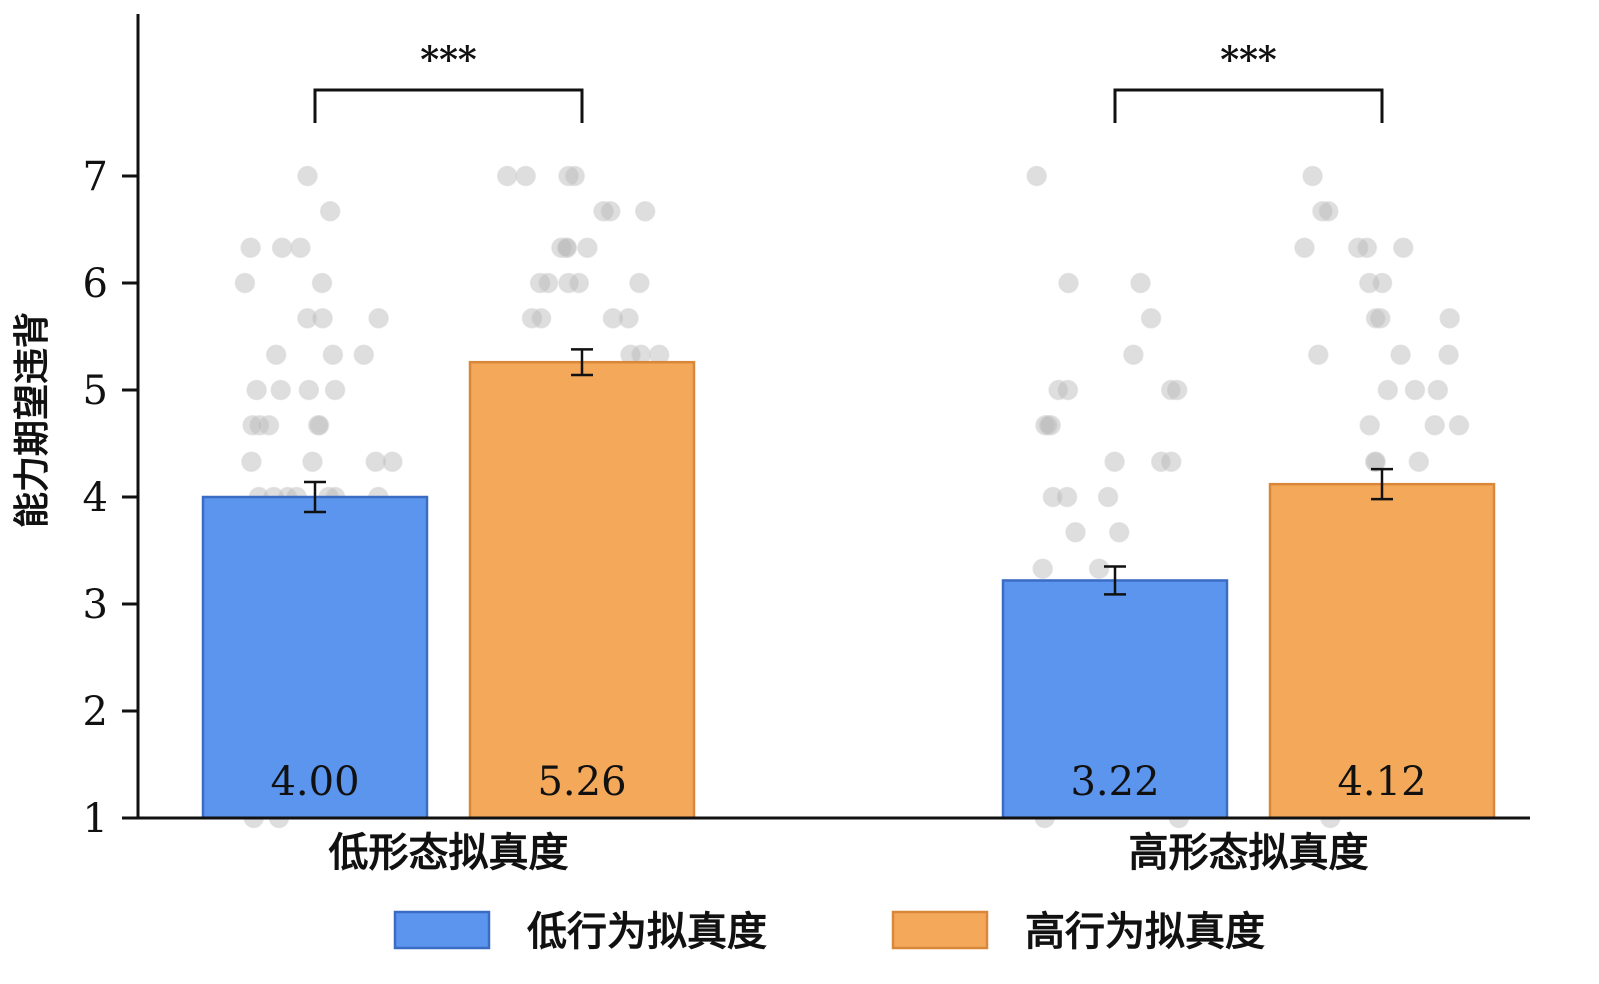 This screenshot has height=984, width=1599. What do you see at coordinates (32, 420) in the screenshot?
I see `y-axis-label: 能力期望违背` at bounding box center [32, 420].